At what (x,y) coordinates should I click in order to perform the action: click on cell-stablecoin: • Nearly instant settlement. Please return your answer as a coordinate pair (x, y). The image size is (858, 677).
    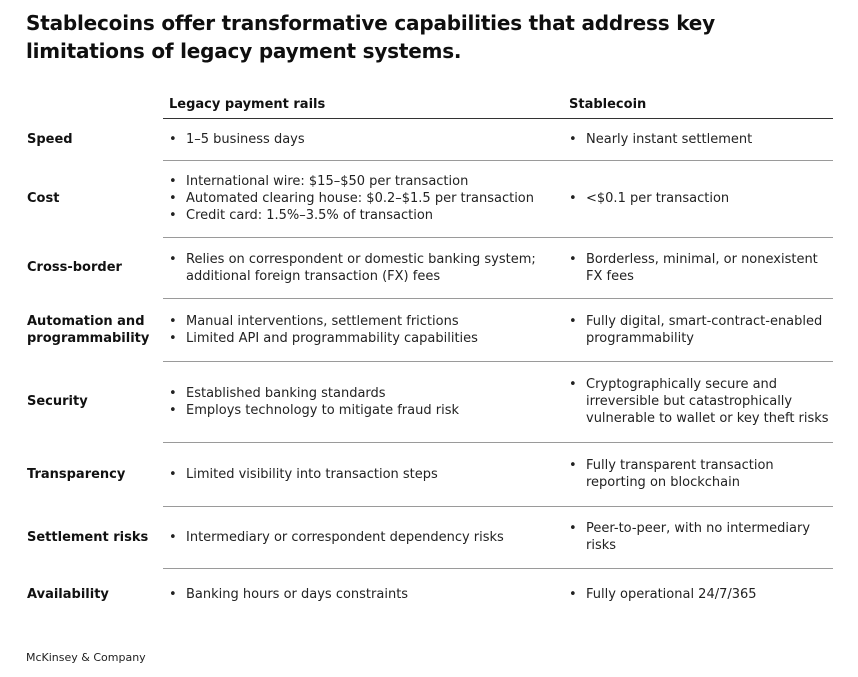
    Looking at the image, I should click on (700, 139).